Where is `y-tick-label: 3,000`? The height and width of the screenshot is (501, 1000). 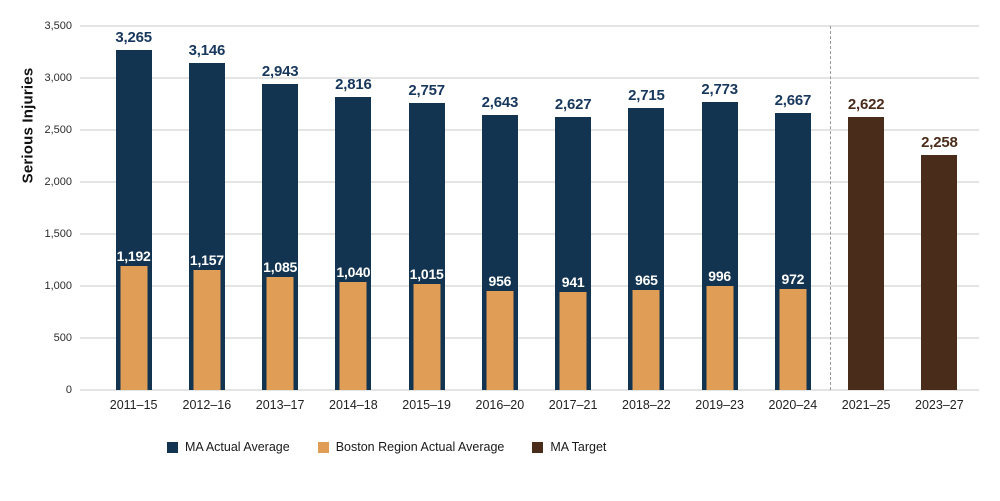
y-tick-label: 3,000 is located at coordinates (58, 78).